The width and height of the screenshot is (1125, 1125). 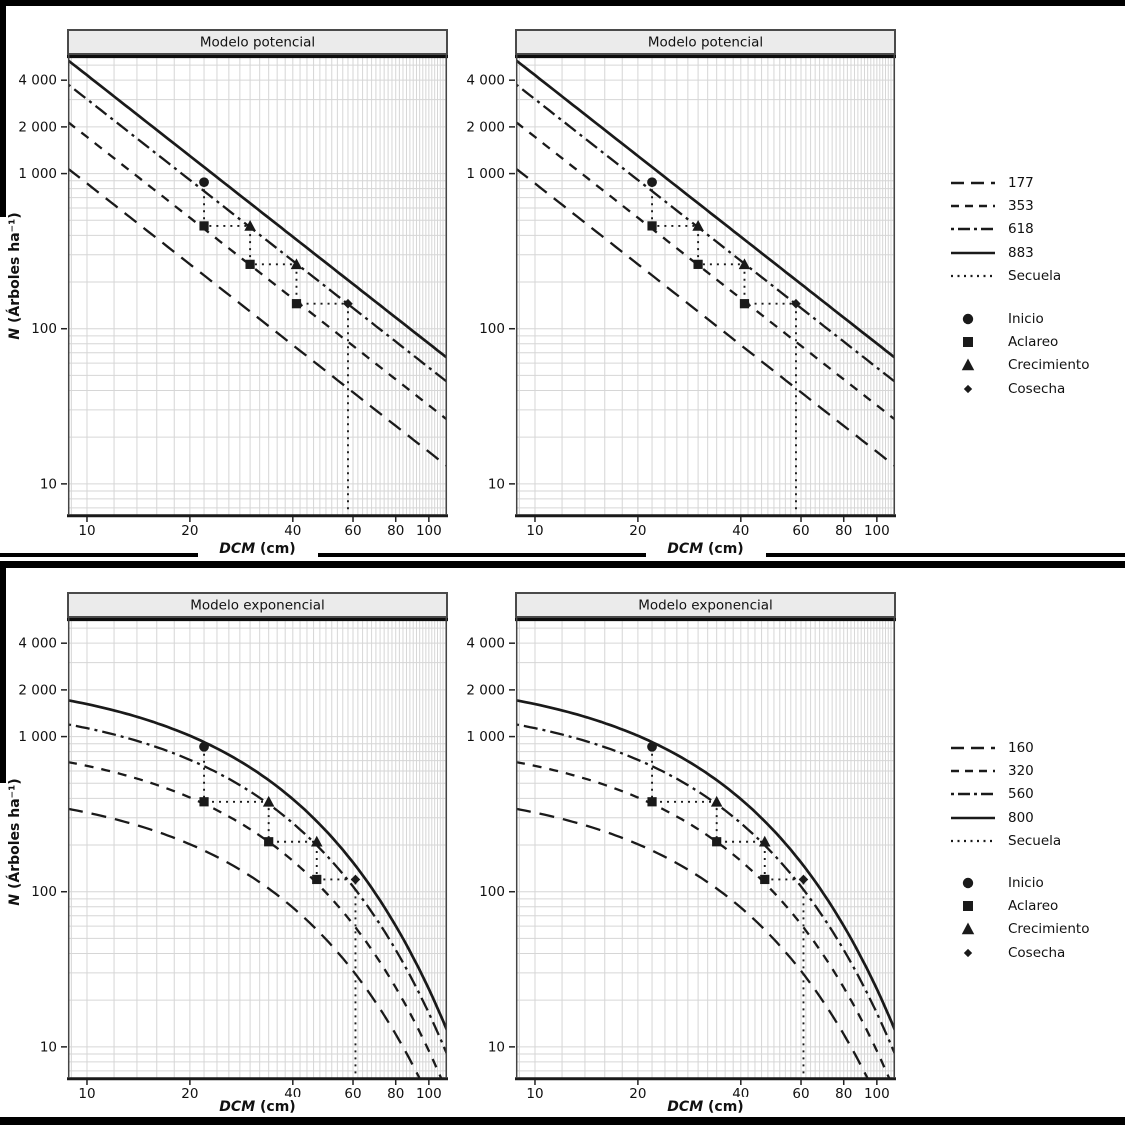 What do you see at coordinates (705, 605) in the screenshot?
I see `panel-title-strip: Modelo exponencial` at bounding box center [705, 605].